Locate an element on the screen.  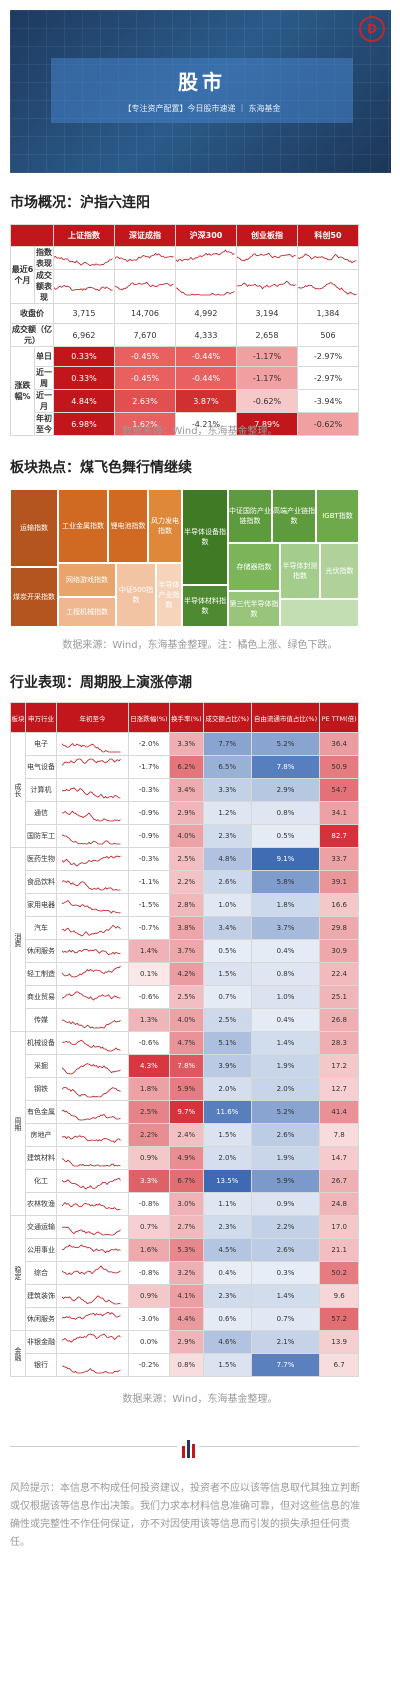
industry-col-header: 申万行业 is located at coordinates (40, 717).